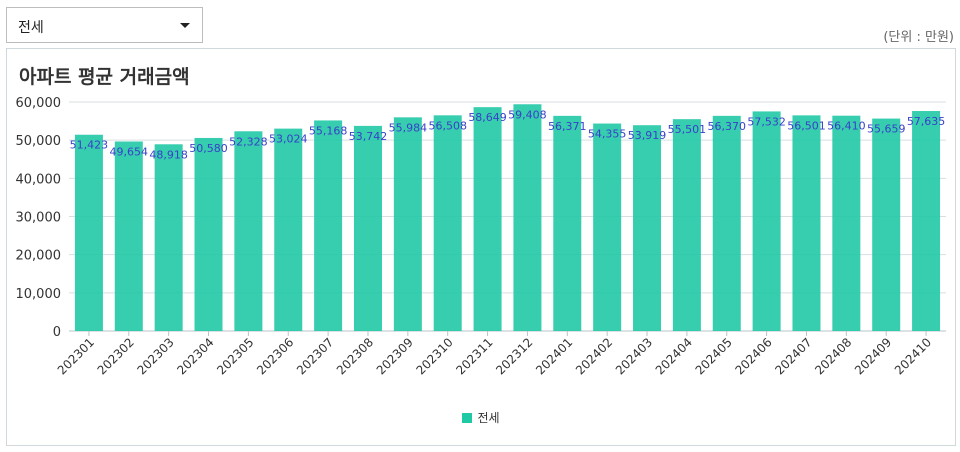 This screenshot has height=452, width=960. What do you see at coordinates (368, 136) in the screenshot?
I see `bar-value-label: 53,742` at bounding box center [368, 136].